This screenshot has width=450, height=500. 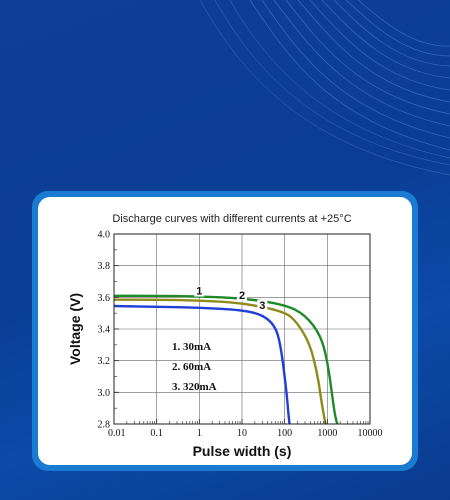 What do you see at coordinates (75, 329) in the screenshot?
I see `y-axis-label: Voltage (V)` at bounding box center [75, 329].